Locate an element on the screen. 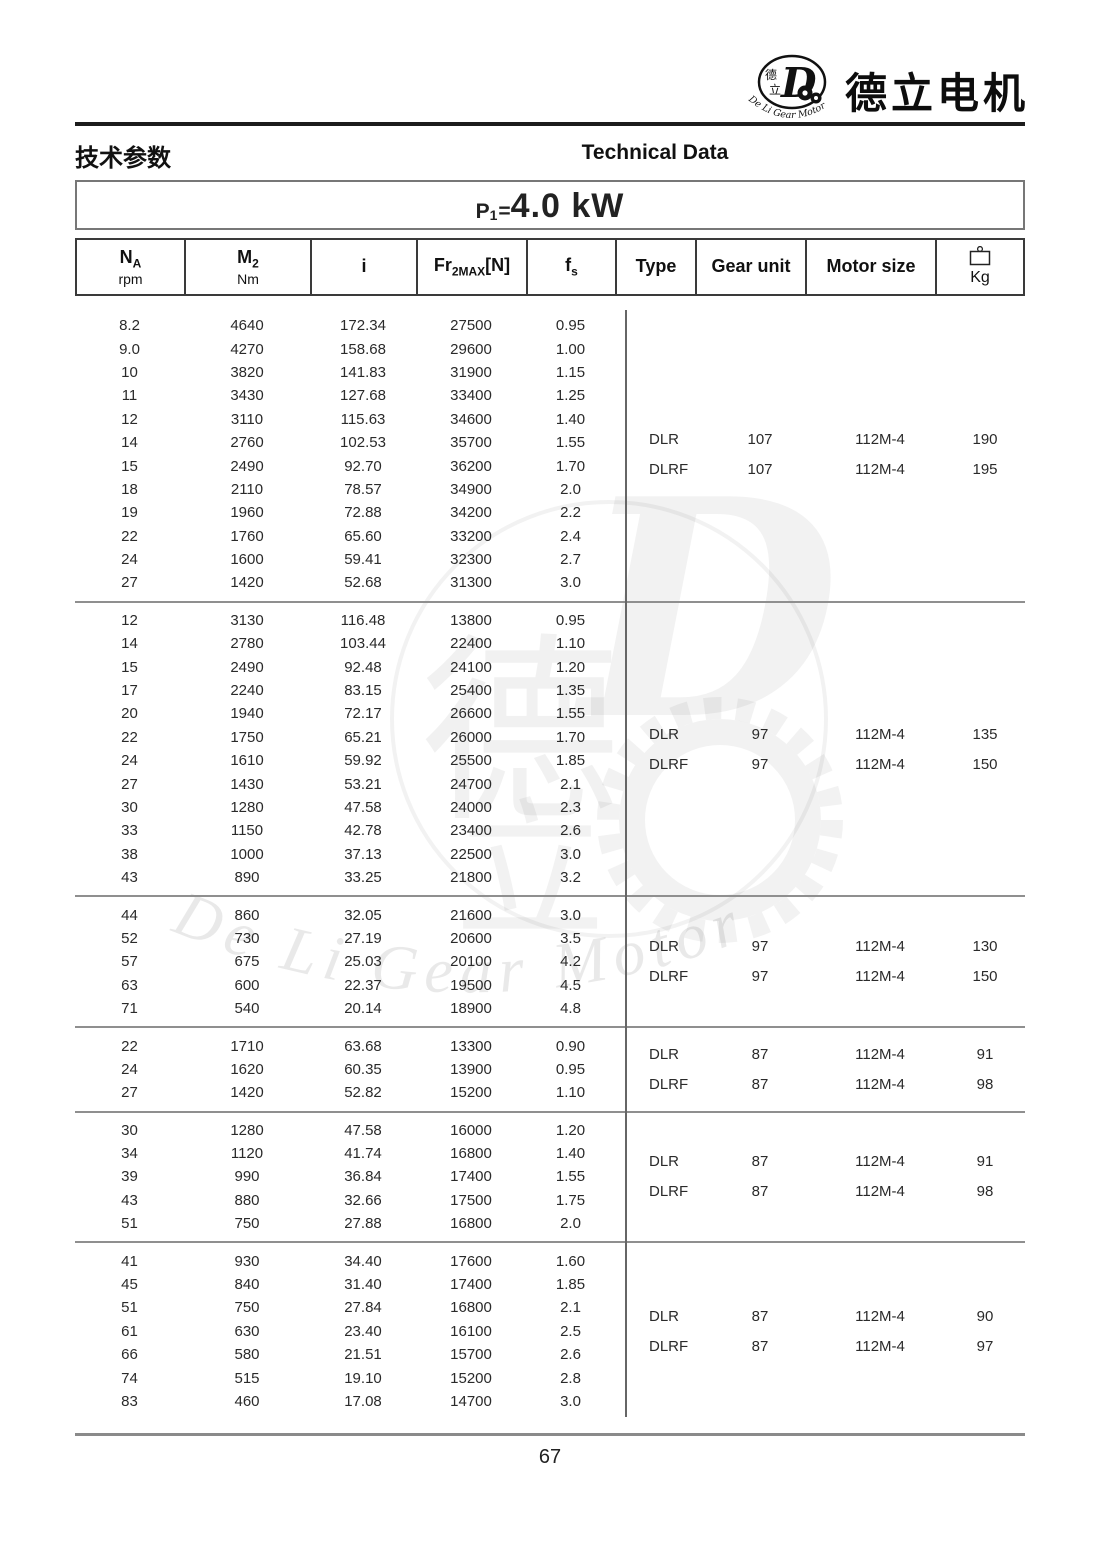 The height and width of the screenshot is (1555, 1100). power-subscript: 1 is located at coordinates (493, 215).